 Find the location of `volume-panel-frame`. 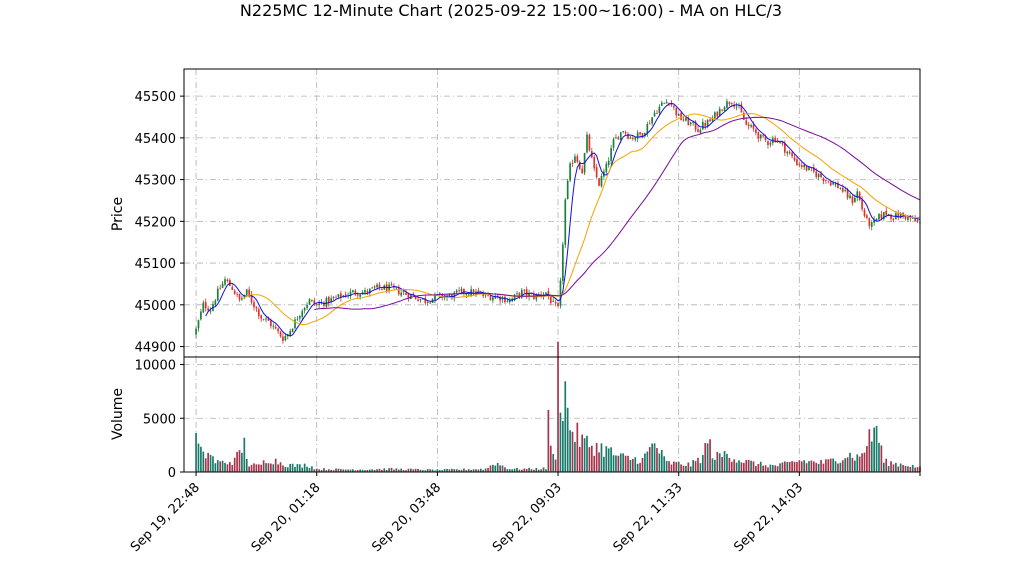

volume-panel-frame is located at coordinates (552, 414).